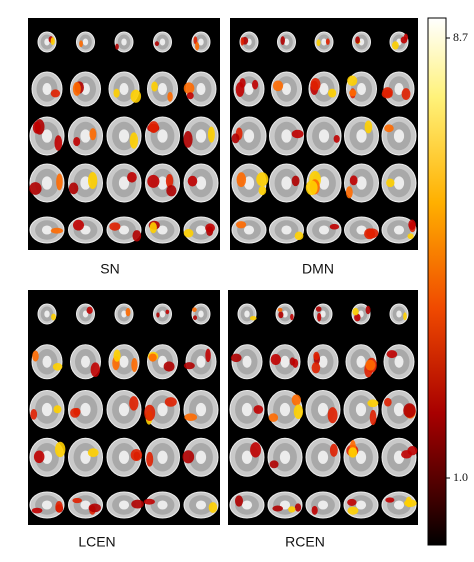 The image size is (474, 562). I want to click on panel-label: RCEN, so click(305, 542).